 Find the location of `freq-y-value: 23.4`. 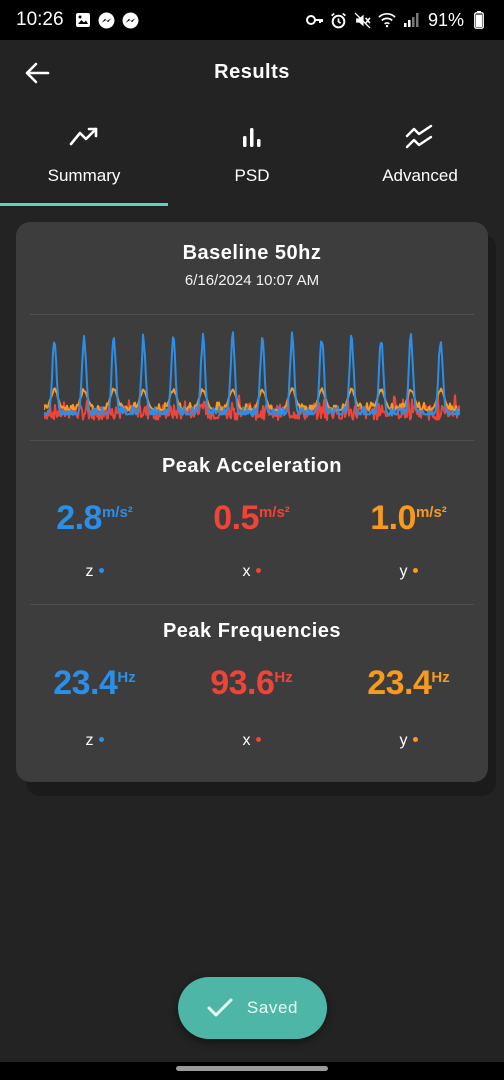

freq-y-value: 23.4 is located at coordinates (399, 683).